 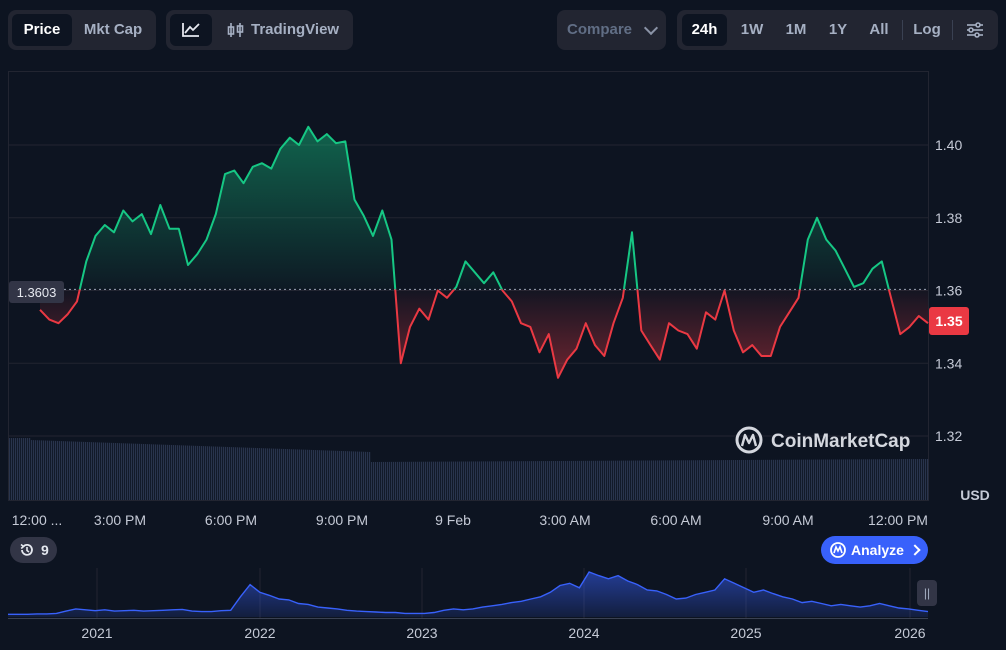 What do you see at coordinates (113, 29) in the screenshot?
I see `market-cap-tab: Mkt Cap` at bounding box center [113, 29].